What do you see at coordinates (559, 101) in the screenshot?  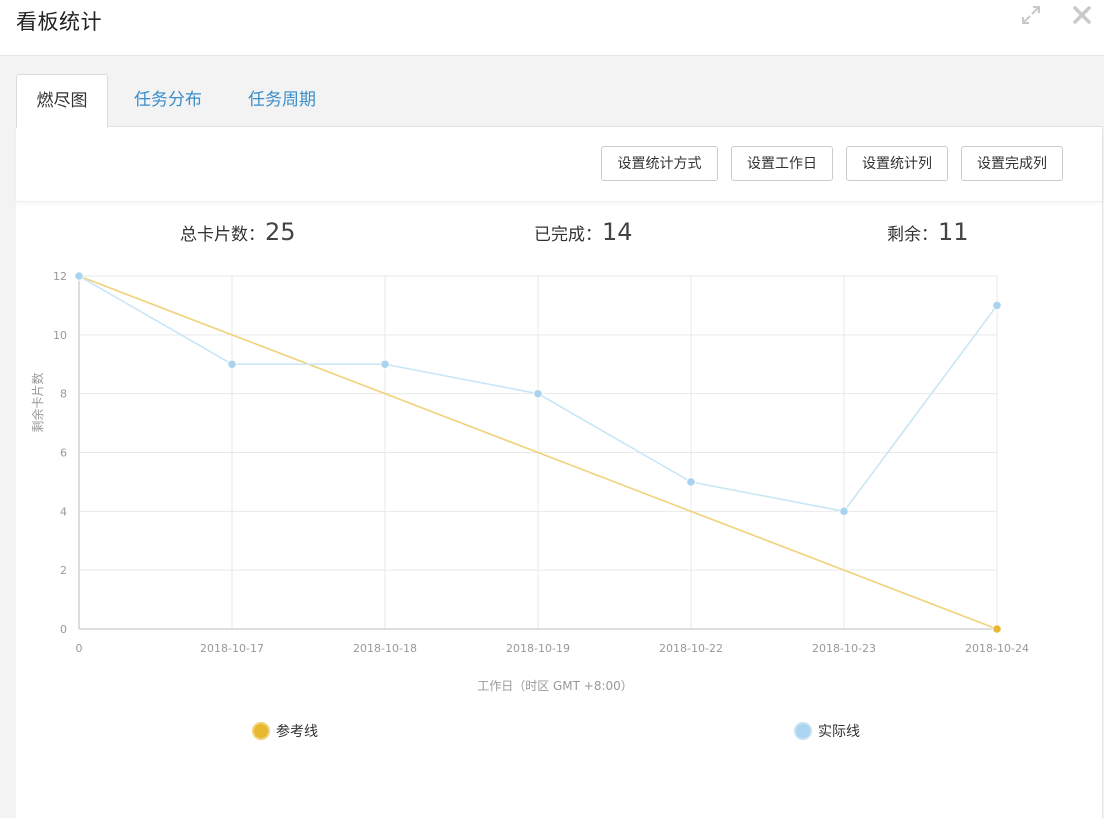 I see `tab-bar: 燃尽图 任务分布 任务周期` at bounding box center [559, 101].